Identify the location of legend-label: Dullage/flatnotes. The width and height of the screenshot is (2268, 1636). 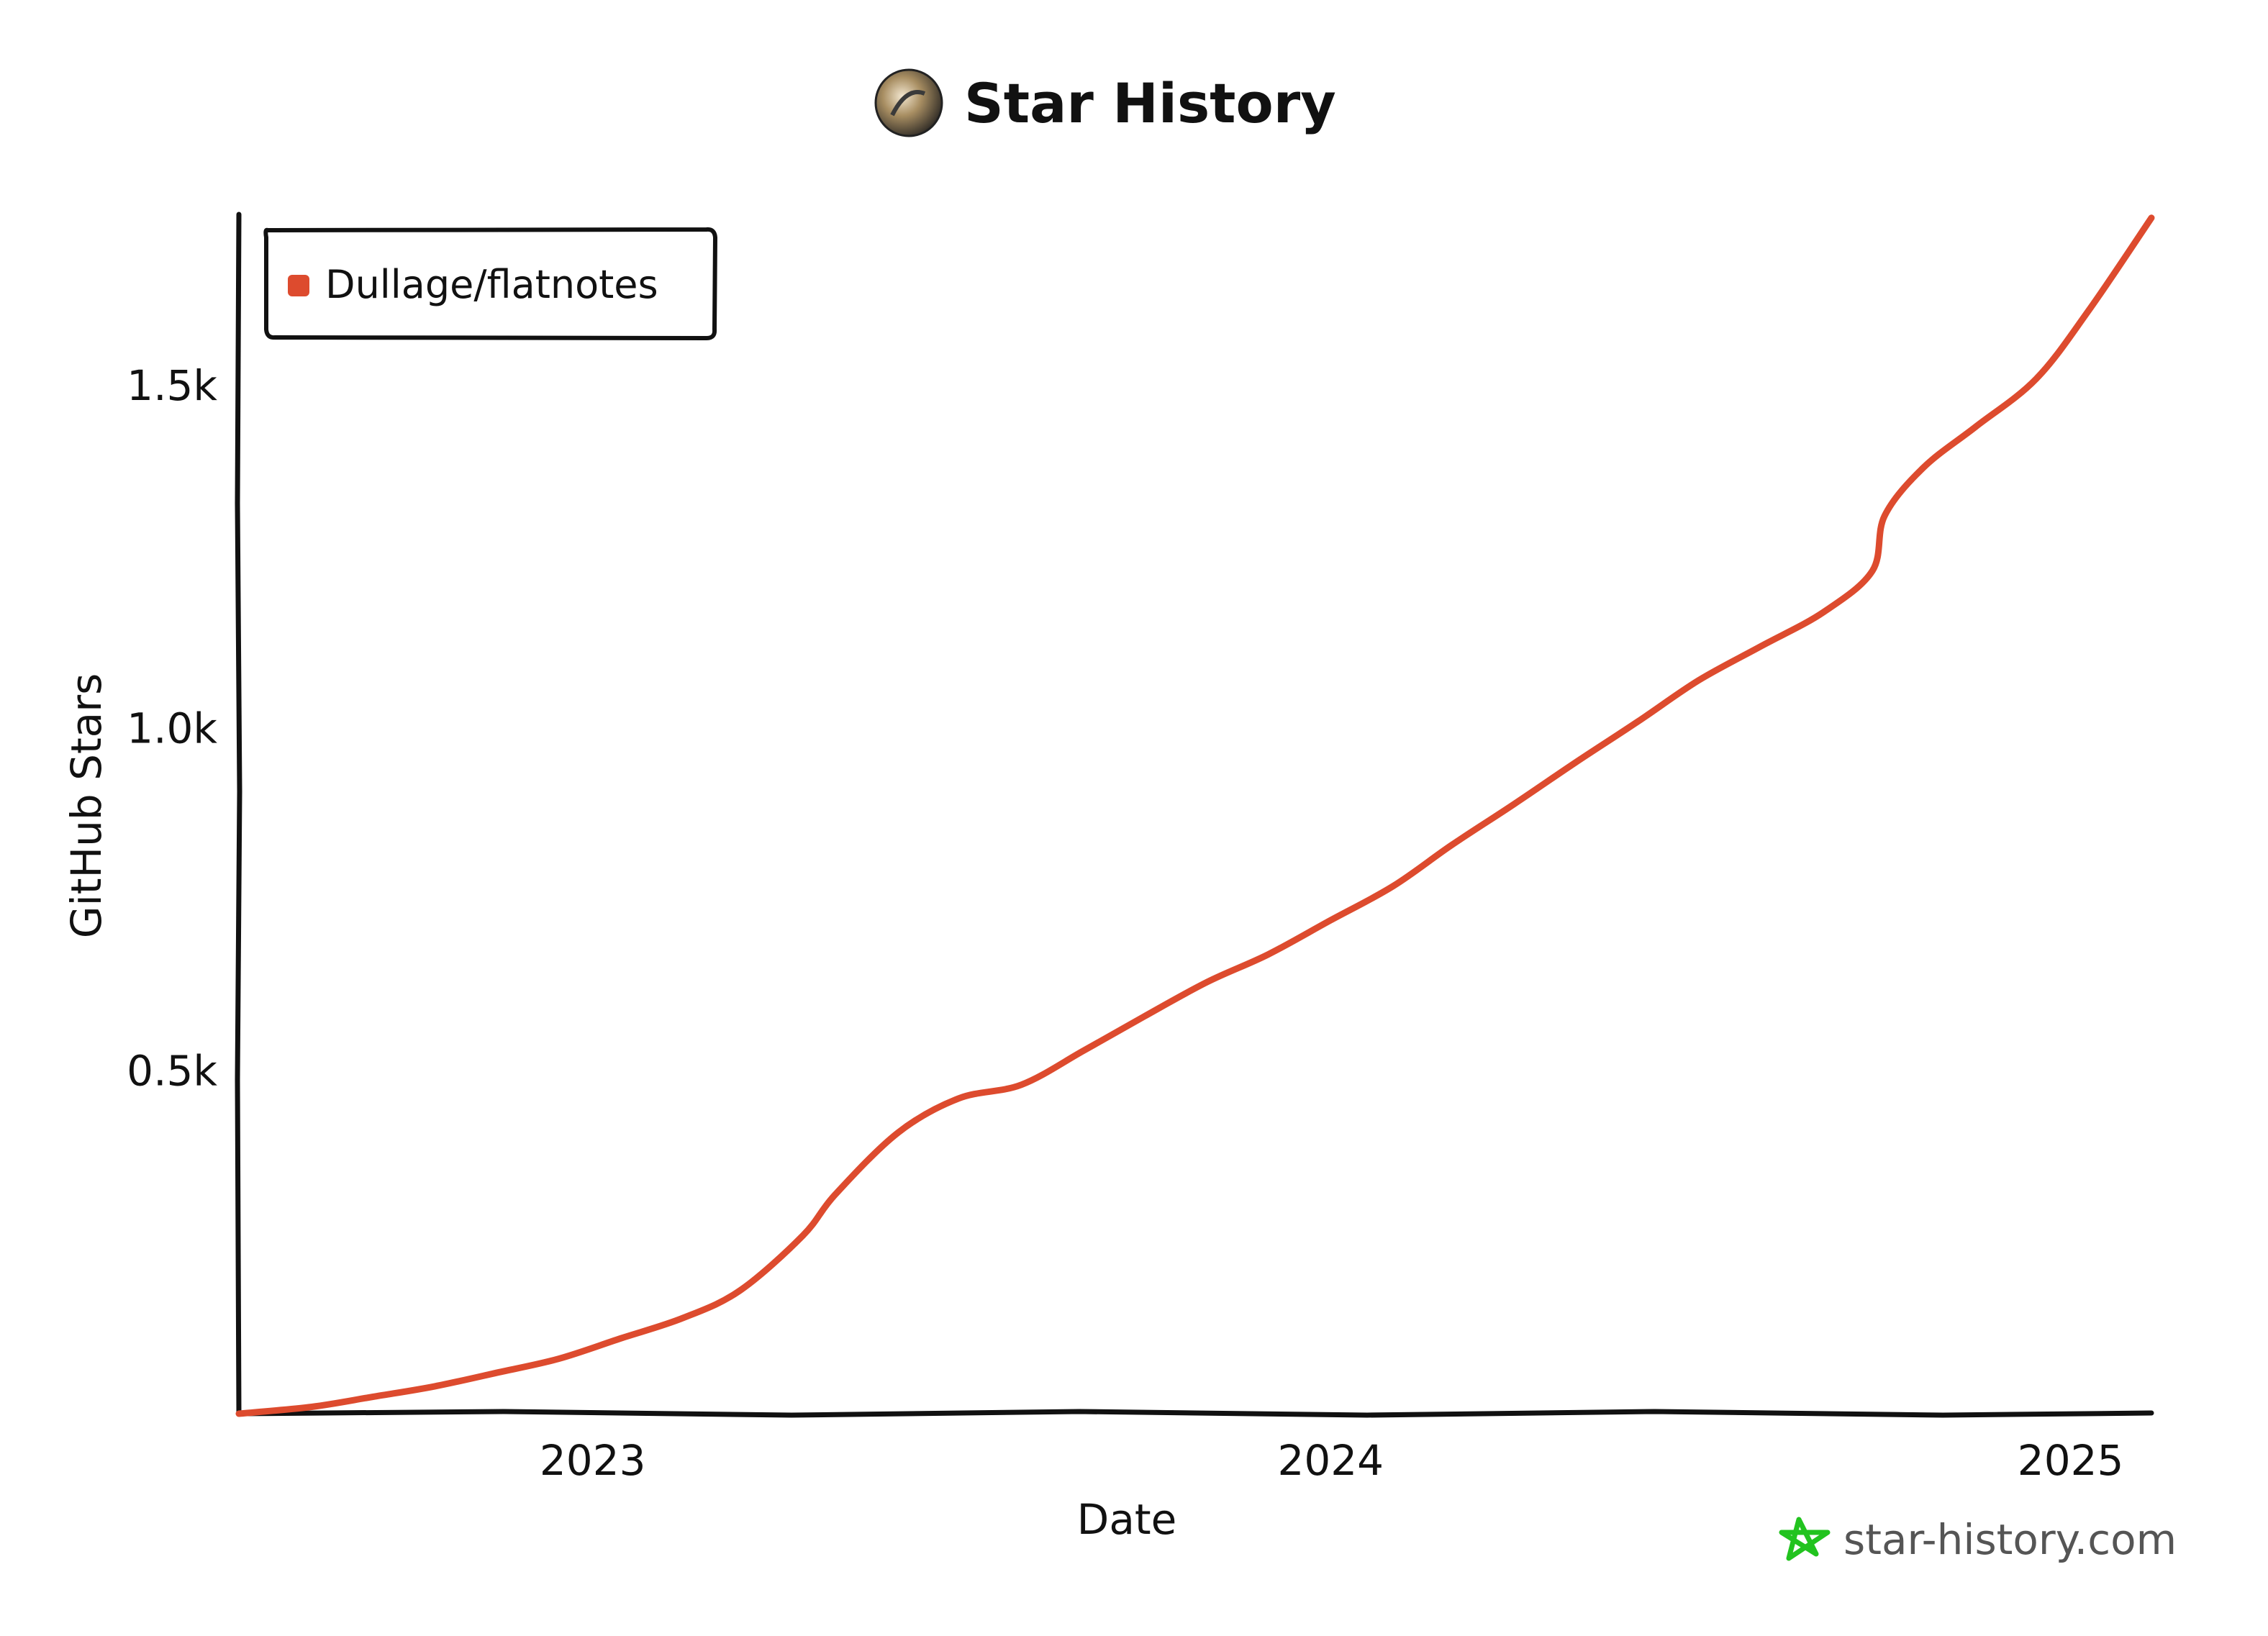
(491, 285).